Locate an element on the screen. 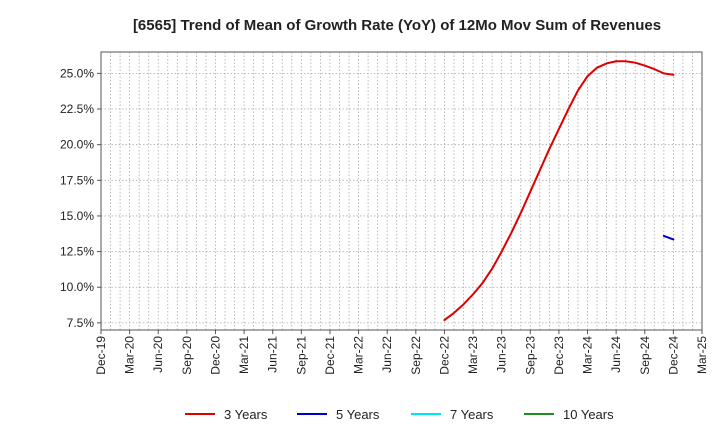  y-tick-label: 17.5% is located at coordinates (77, 180).